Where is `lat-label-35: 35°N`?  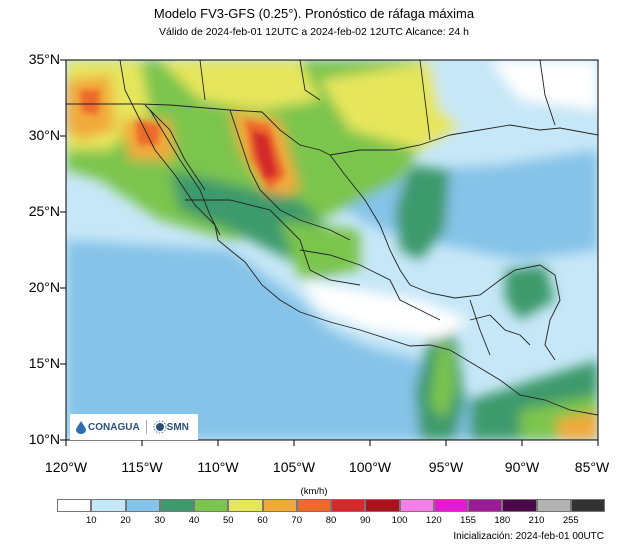 lat-label-35: 35°N is located at coordinates (44, 59).